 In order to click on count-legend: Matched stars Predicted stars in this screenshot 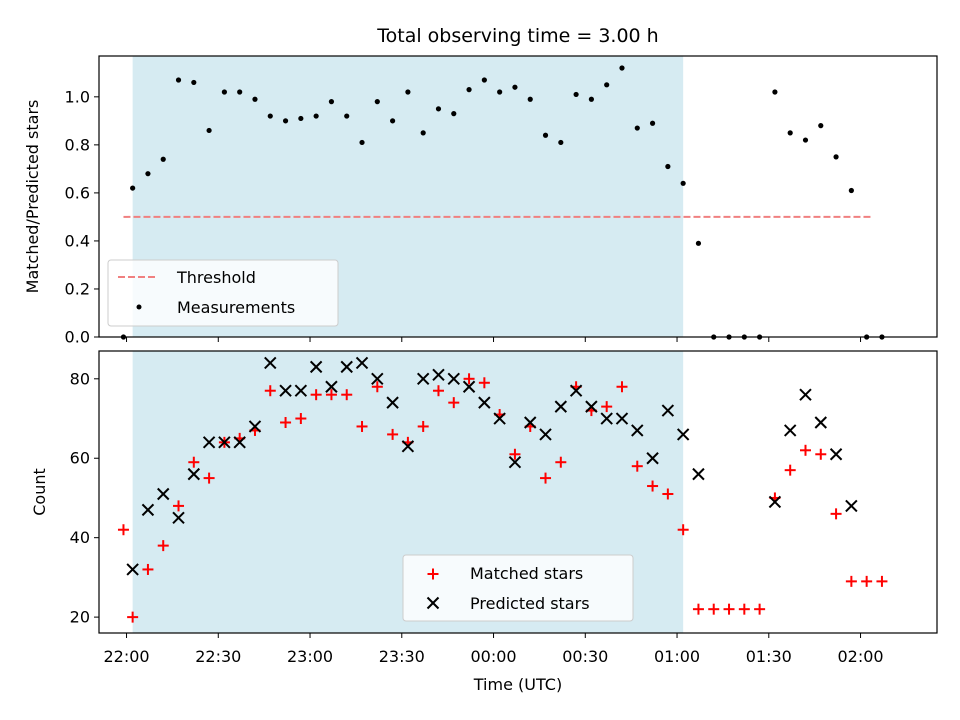, I will do `click(518, 588)`.